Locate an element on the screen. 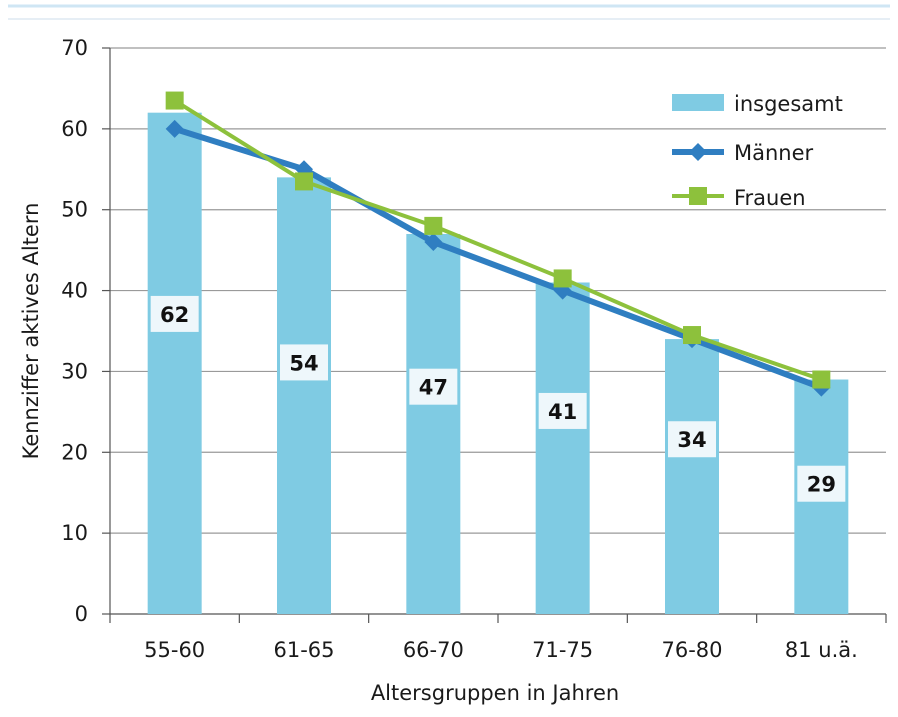 This screenshot has width=898, height=717. x-tick-label: 55-60 is located at coordinates (174, 650).